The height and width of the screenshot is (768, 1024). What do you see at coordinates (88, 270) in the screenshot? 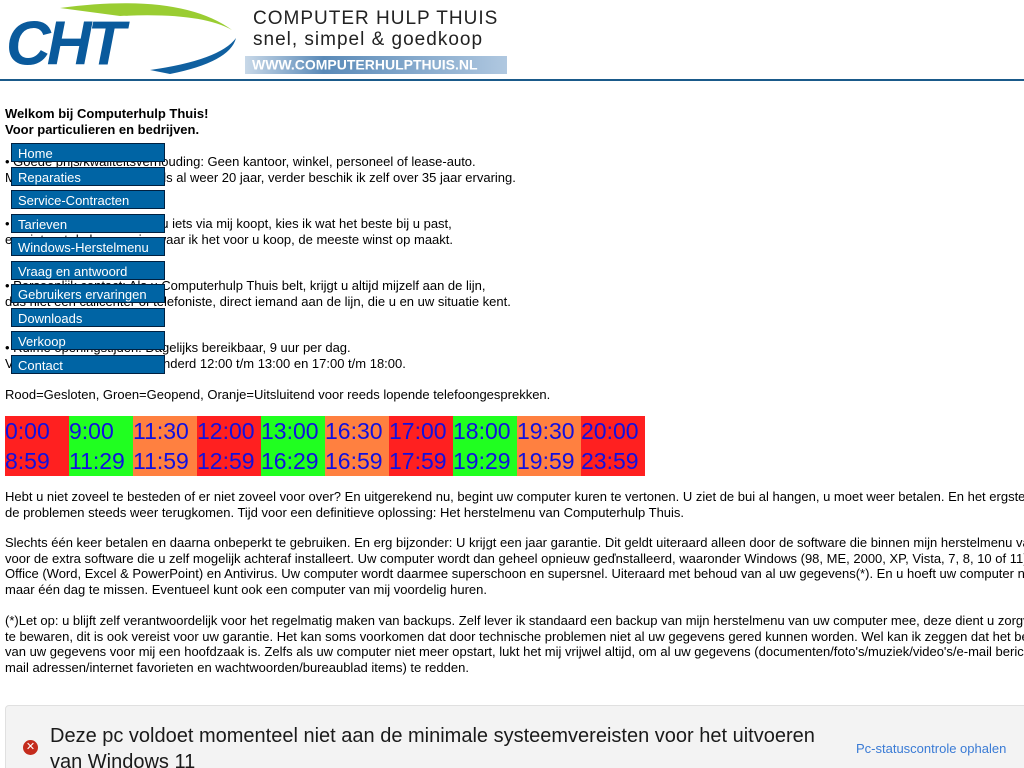
I see `menu-item: Vraag en antwoord` at bounding box center [88, 270].